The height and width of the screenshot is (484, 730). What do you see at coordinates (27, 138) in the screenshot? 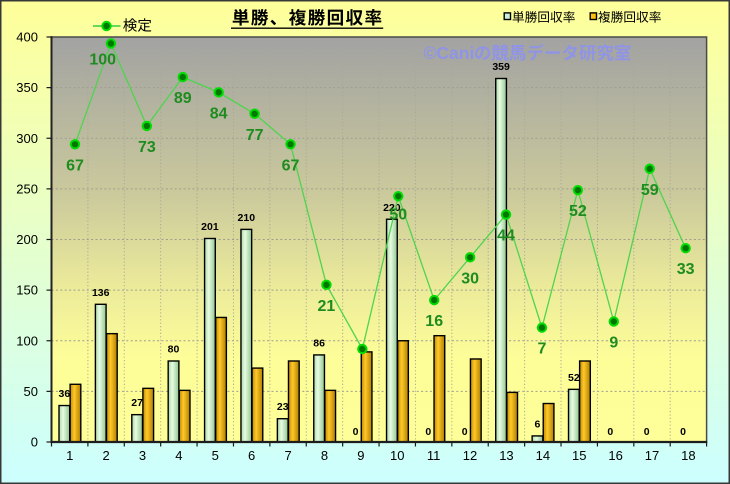
I see `svg-text: 300` at bounding box center [27, 138].